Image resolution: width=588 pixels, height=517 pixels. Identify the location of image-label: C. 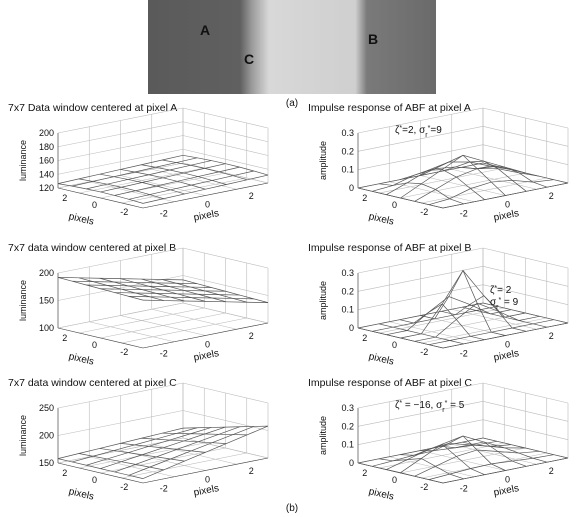
(249, 59).